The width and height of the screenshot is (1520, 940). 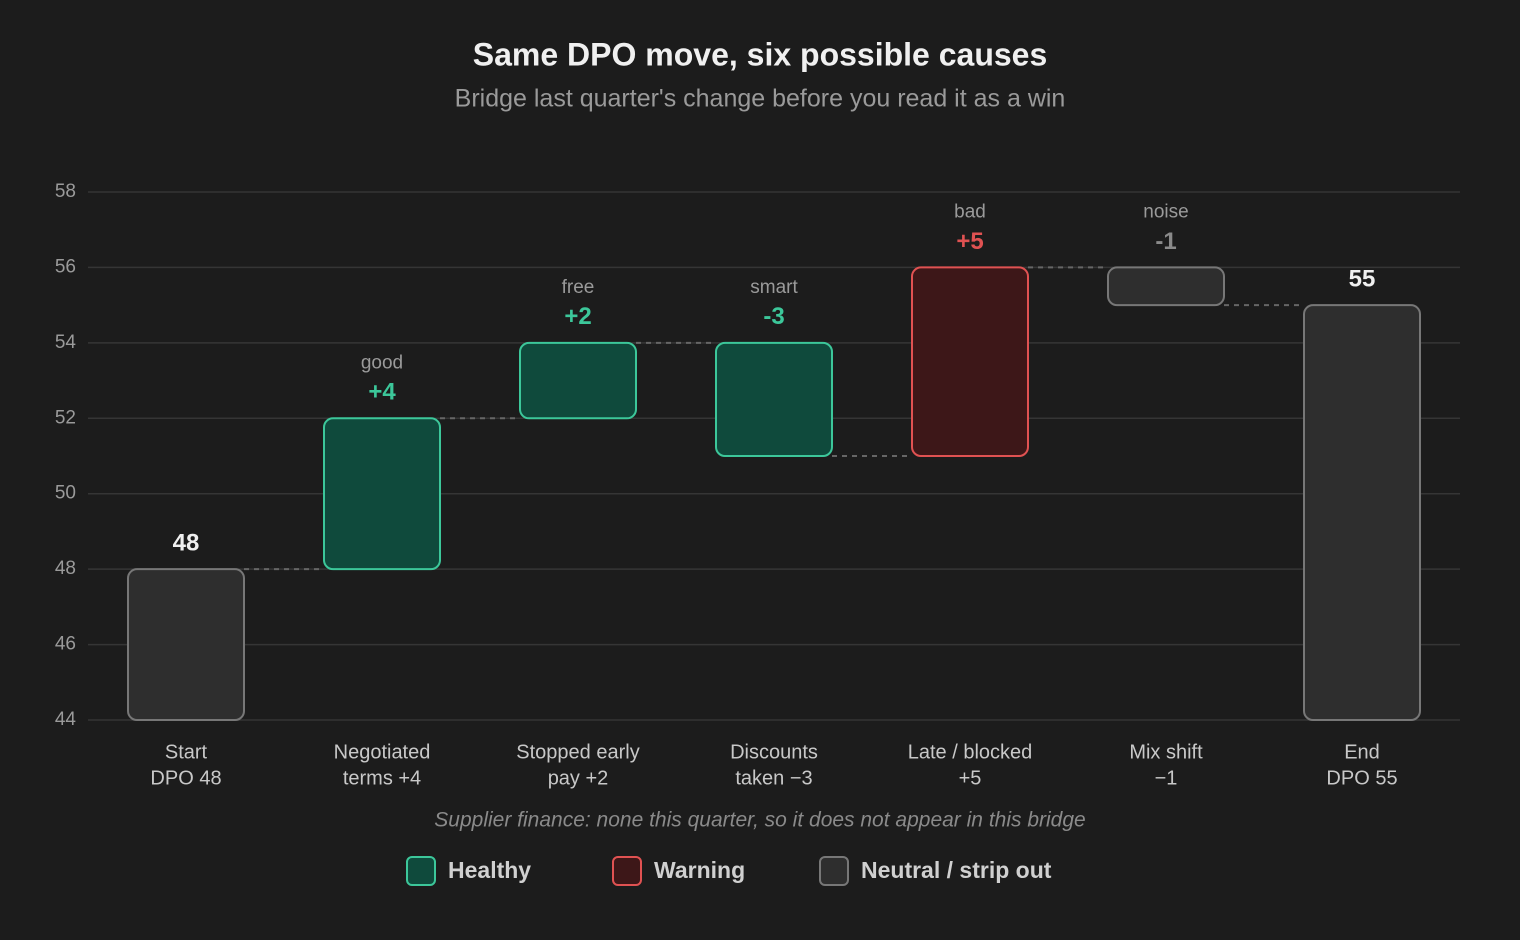 I want to click on value-label: 48, so click(x=186, y=542).